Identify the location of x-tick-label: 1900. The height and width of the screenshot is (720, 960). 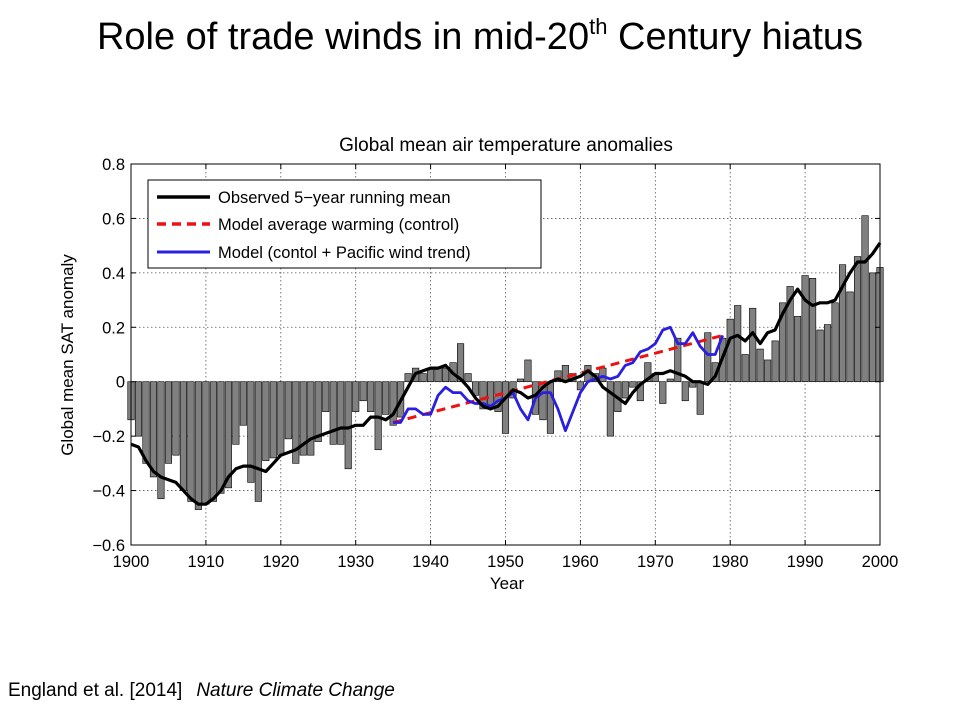
(131, 562).